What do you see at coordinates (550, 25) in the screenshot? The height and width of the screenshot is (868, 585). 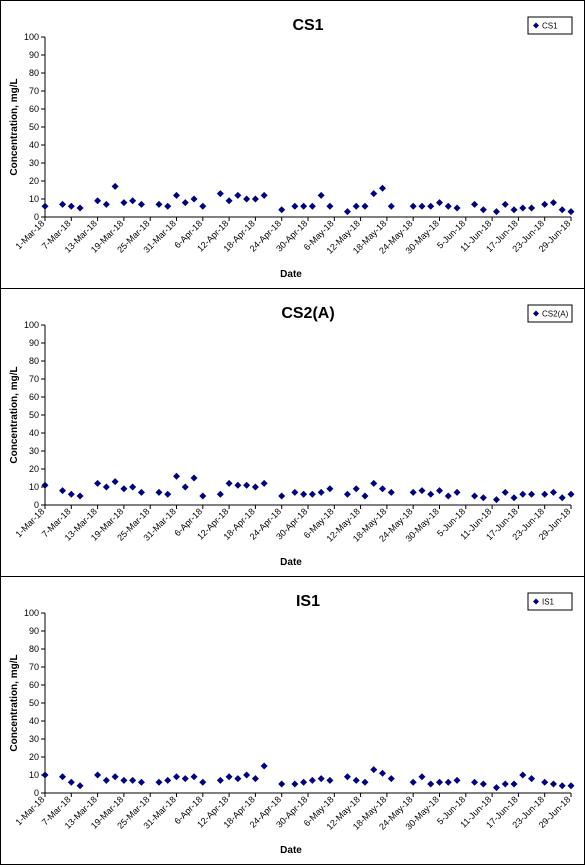 I see `legend-box` at bounding box center [550, 25].